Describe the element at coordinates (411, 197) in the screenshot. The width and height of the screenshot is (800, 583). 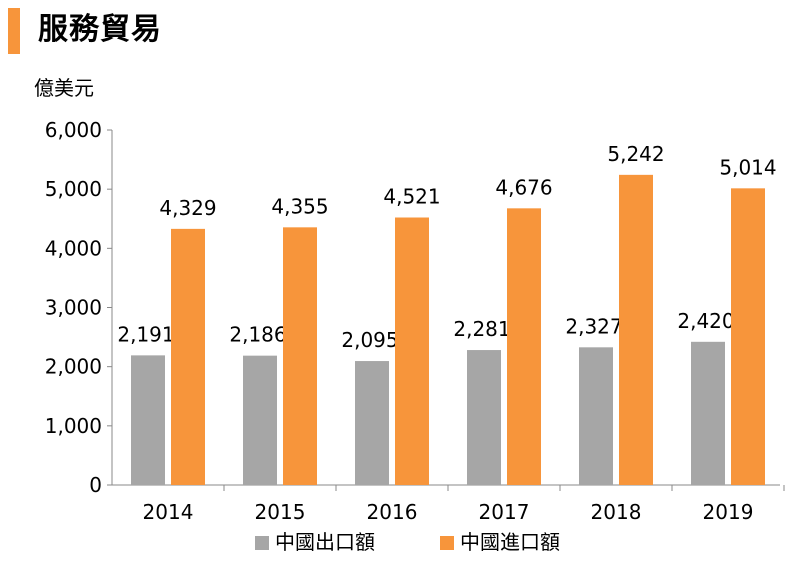
I see `data-label-import: 4,521` at that location.